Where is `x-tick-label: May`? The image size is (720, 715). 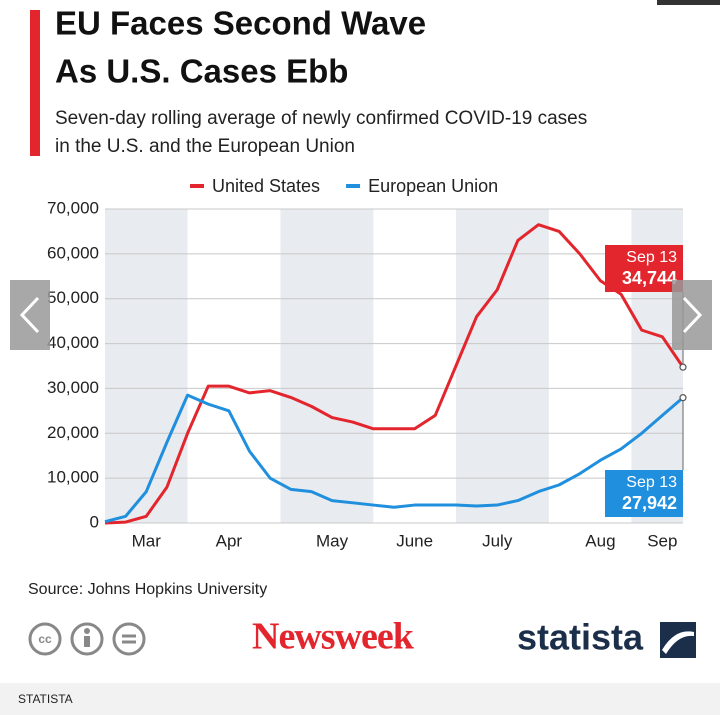 x-tick-label: May is located at coordinates (332, 540).